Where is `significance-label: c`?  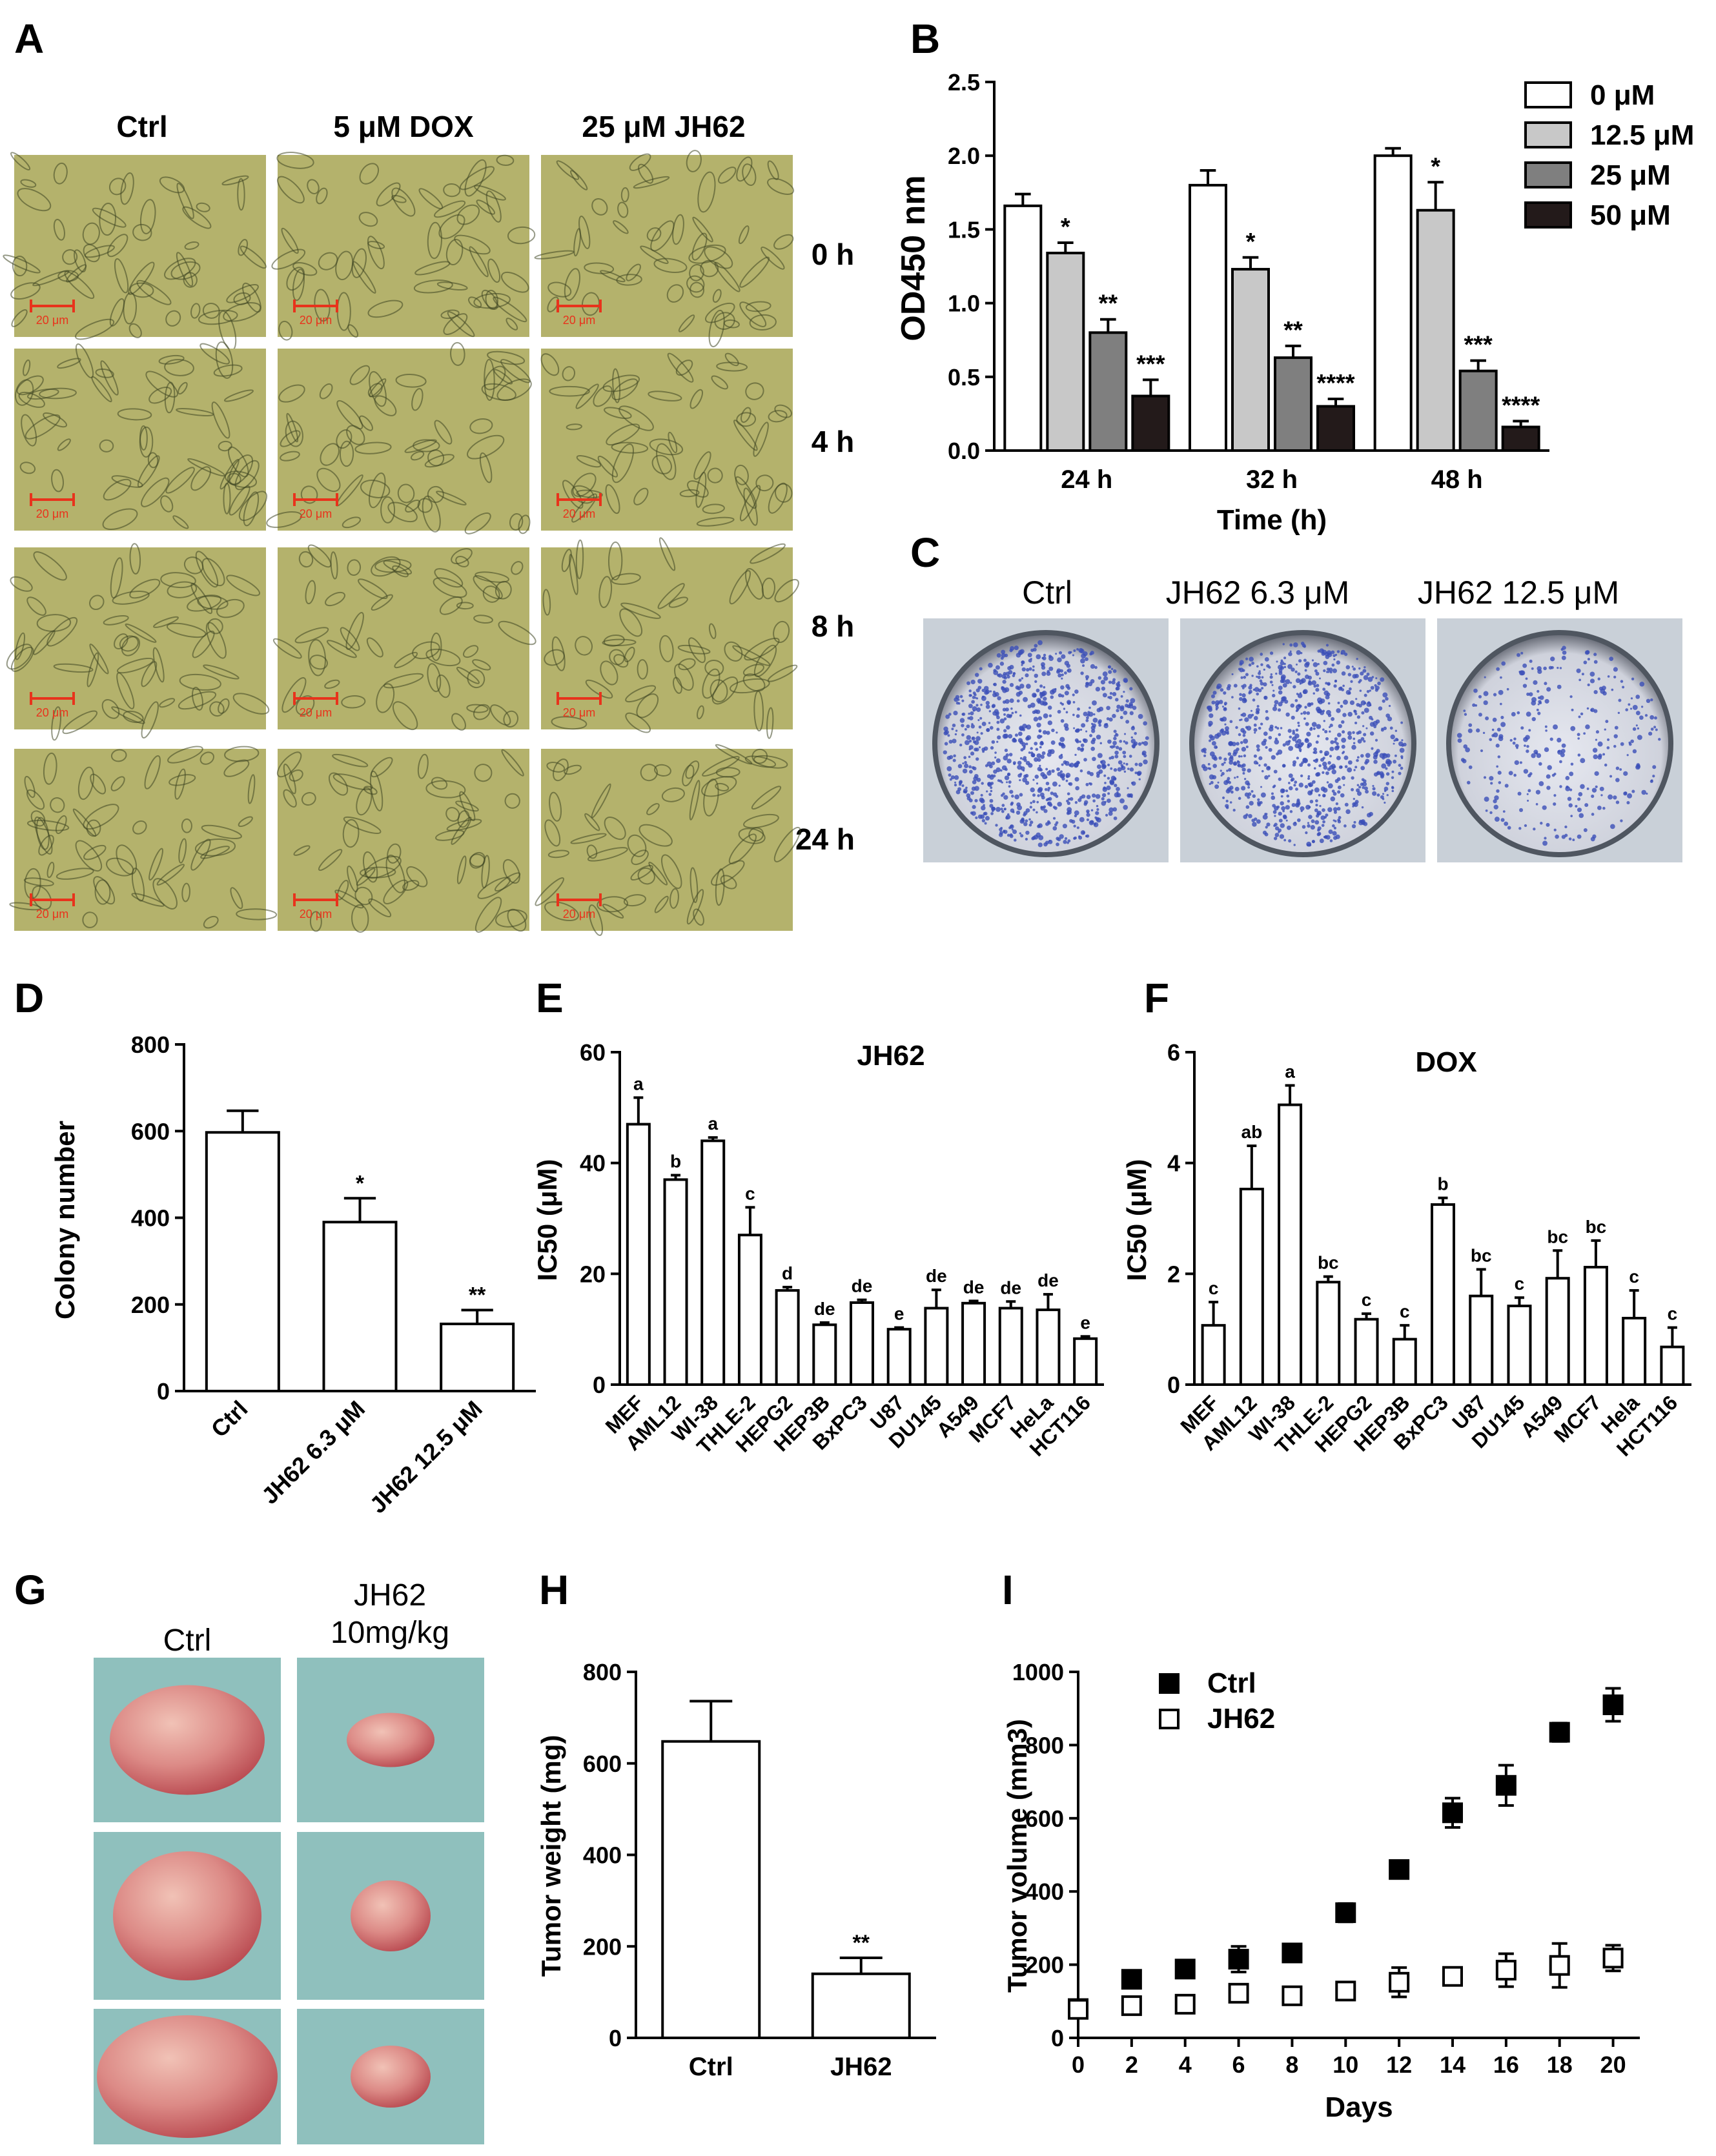 significance-label: c is located at coordinates (1673, 1314).